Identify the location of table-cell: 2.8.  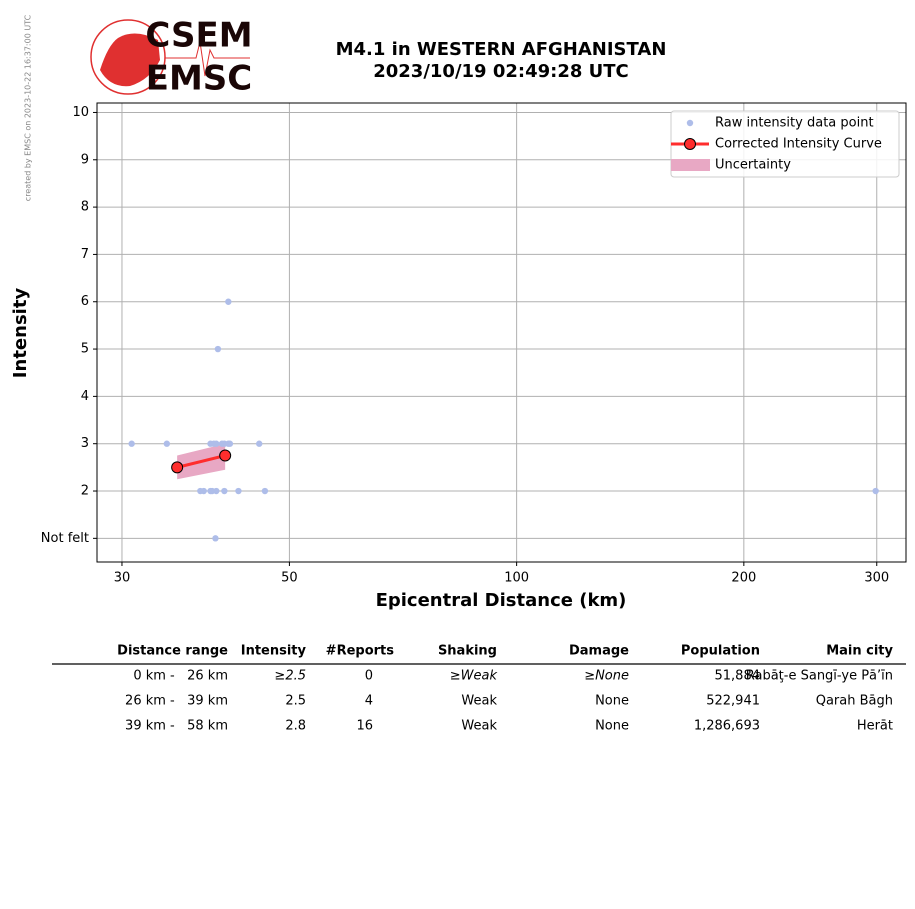
(295, 726).